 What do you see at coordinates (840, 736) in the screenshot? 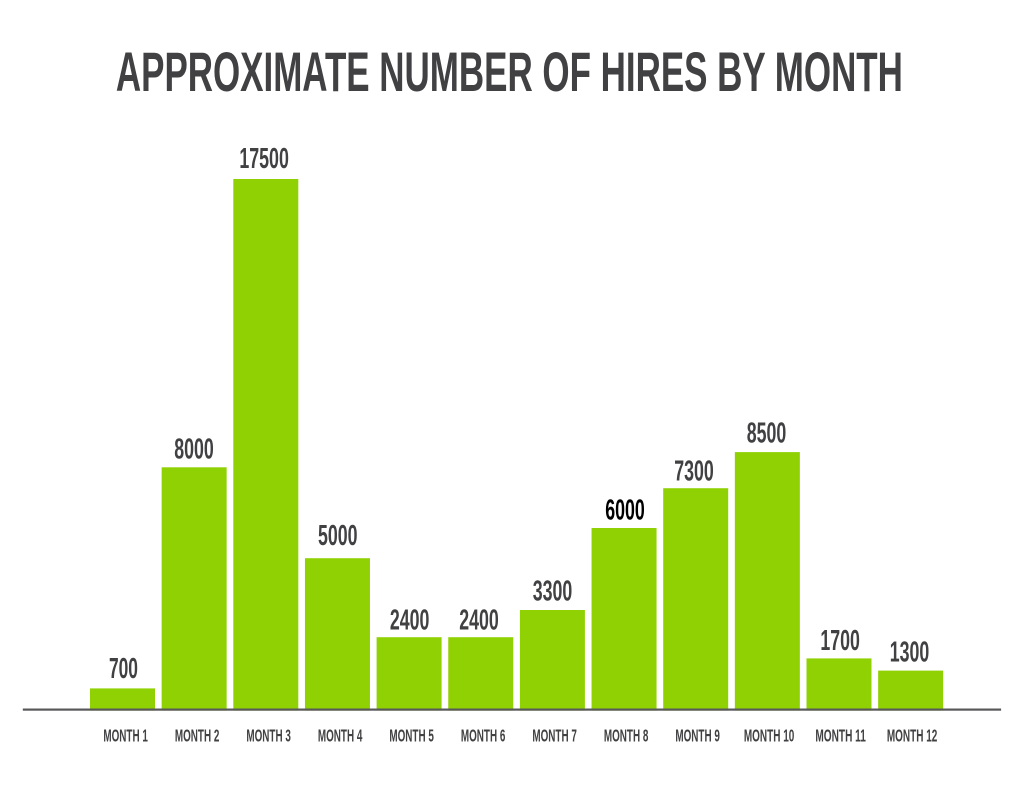
I see `svg-text: MONTH 11` at bounding box center [840, 736].